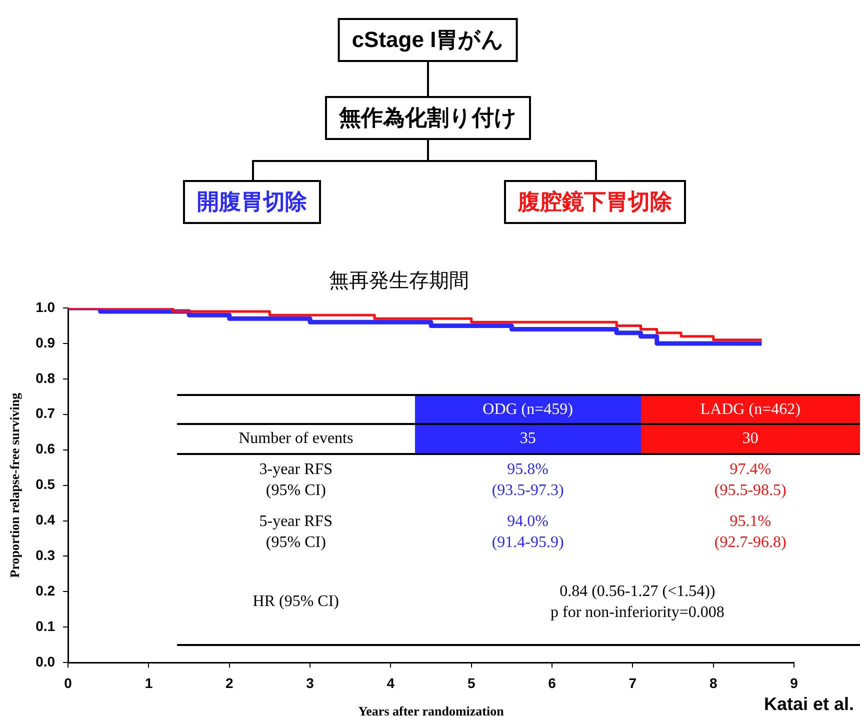 The height and width of the screenshot is (724, 864). What do you see at coordinates (46, 413) in the screenshot?
I see `y-tick-label: 0.7` at bounding box center [46, 413].